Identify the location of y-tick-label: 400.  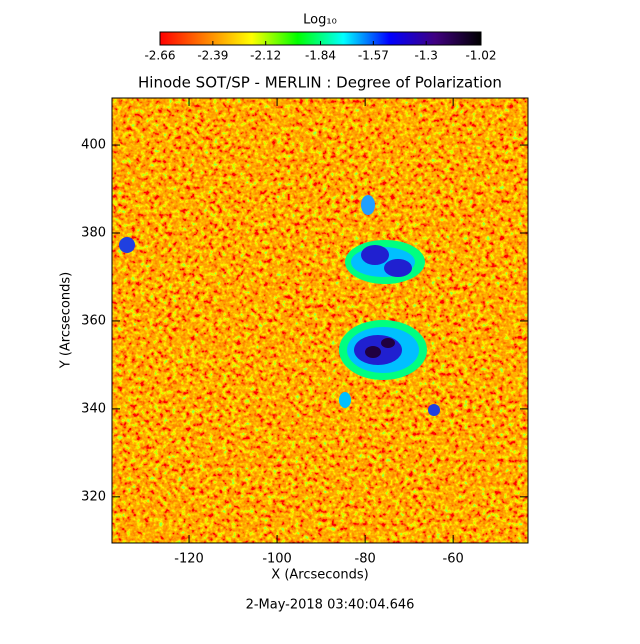
(93, 145).